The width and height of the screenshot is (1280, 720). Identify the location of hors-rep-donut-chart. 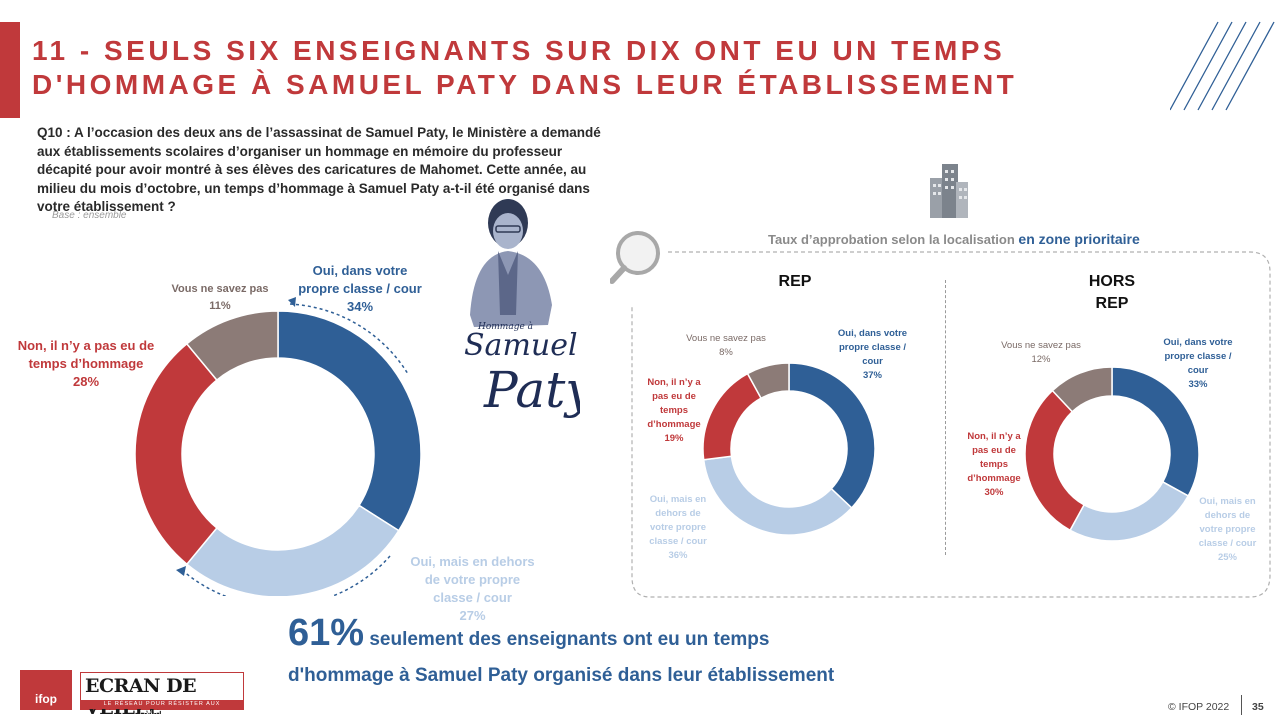
(1112, 454).